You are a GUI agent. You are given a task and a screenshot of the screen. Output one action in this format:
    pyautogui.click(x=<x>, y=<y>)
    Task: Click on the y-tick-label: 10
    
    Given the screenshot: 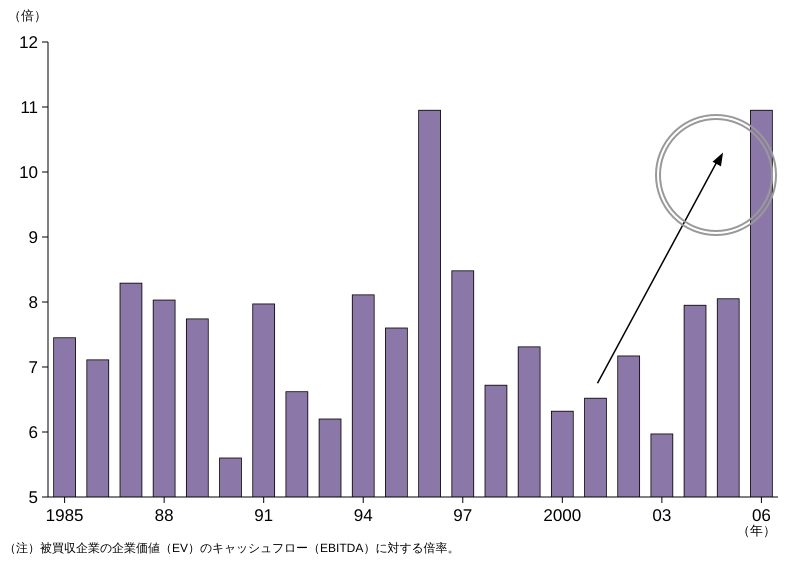 What is the action you would take?
    pyautogui.click(x=28, y=172)
    